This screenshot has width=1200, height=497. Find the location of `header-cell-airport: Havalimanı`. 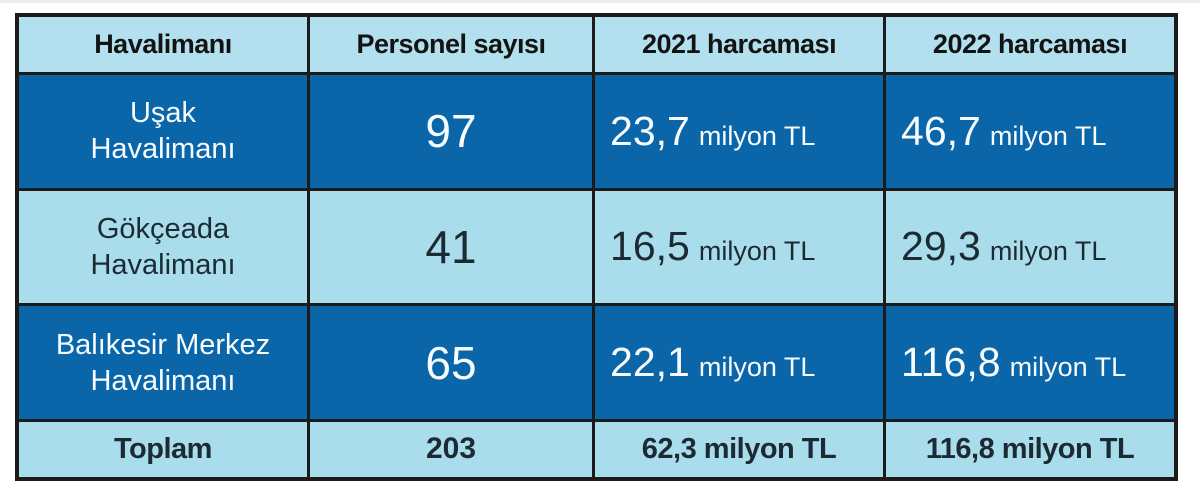

header-cell-airport: Havalimanı is located at coordinates (163, 44).